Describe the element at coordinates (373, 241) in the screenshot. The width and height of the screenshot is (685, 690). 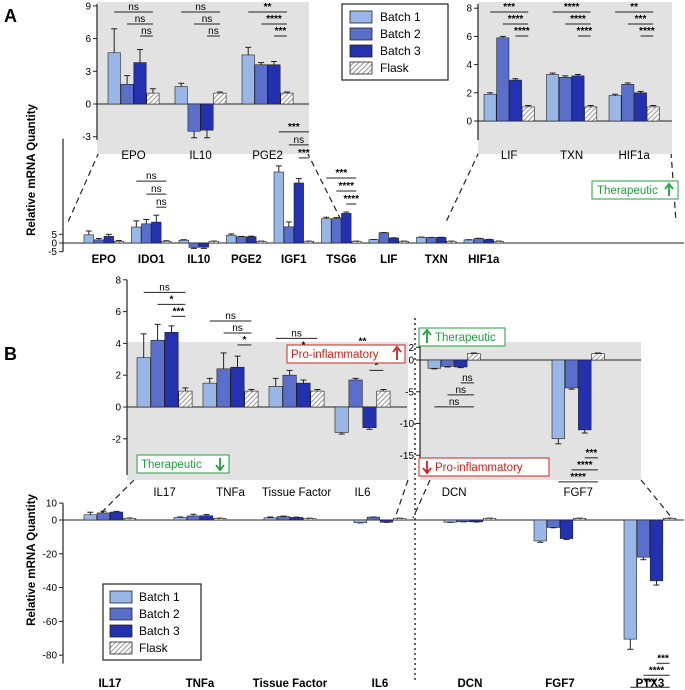
I see `a-main-bar-lif-batch1` at that location.